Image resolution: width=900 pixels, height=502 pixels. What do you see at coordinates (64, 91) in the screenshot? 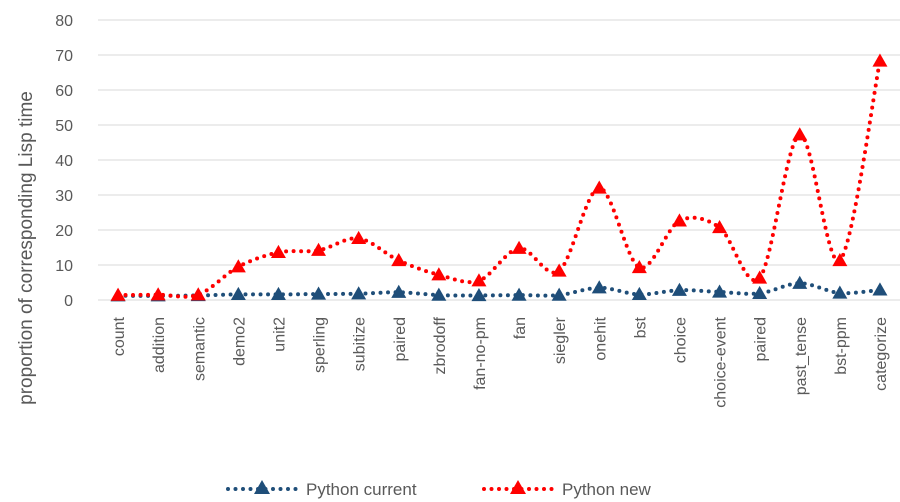
I see `y-tick-label: 60` at bounding box center [64, 91].